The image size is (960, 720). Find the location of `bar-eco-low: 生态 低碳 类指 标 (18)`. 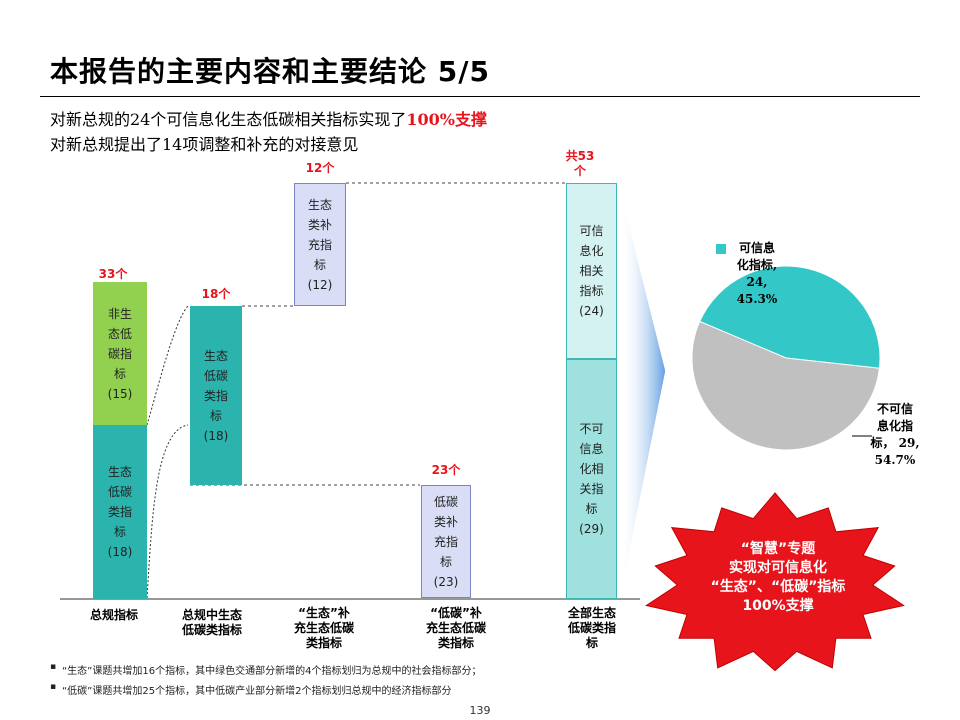

bar-eco-low: 生态 低碳 类指 标 (18) is located at coordinates (216, 395).